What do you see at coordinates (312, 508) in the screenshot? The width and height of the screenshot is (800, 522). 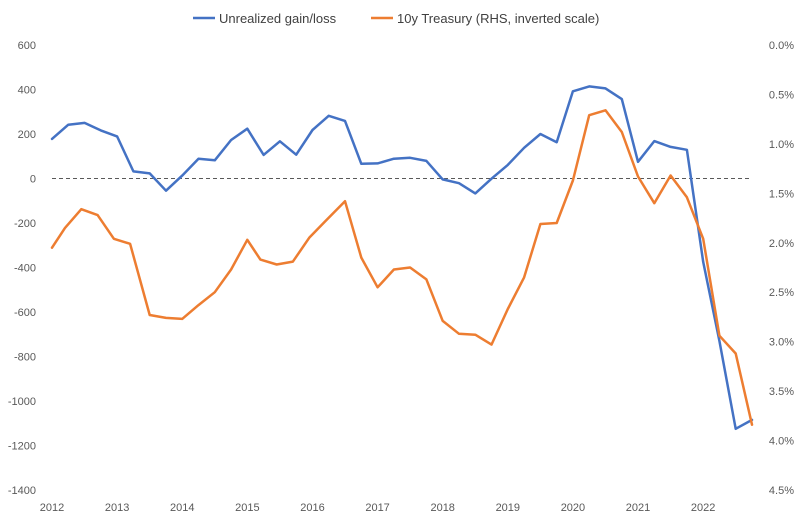 I see `x-axis-tick-label: 2016` at bounding box center [312, 508].